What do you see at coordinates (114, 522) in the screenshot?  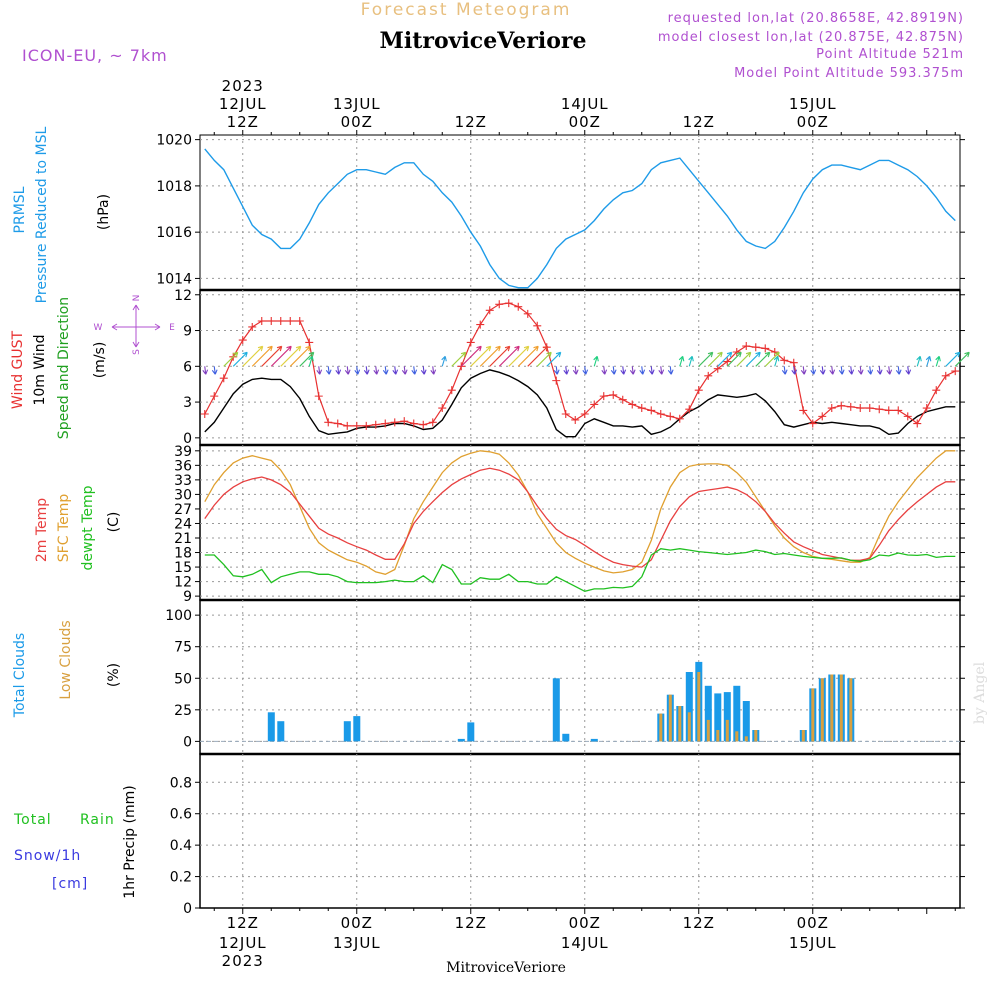 I see `temp-unit: (C)` at bounding box center [114, 522].